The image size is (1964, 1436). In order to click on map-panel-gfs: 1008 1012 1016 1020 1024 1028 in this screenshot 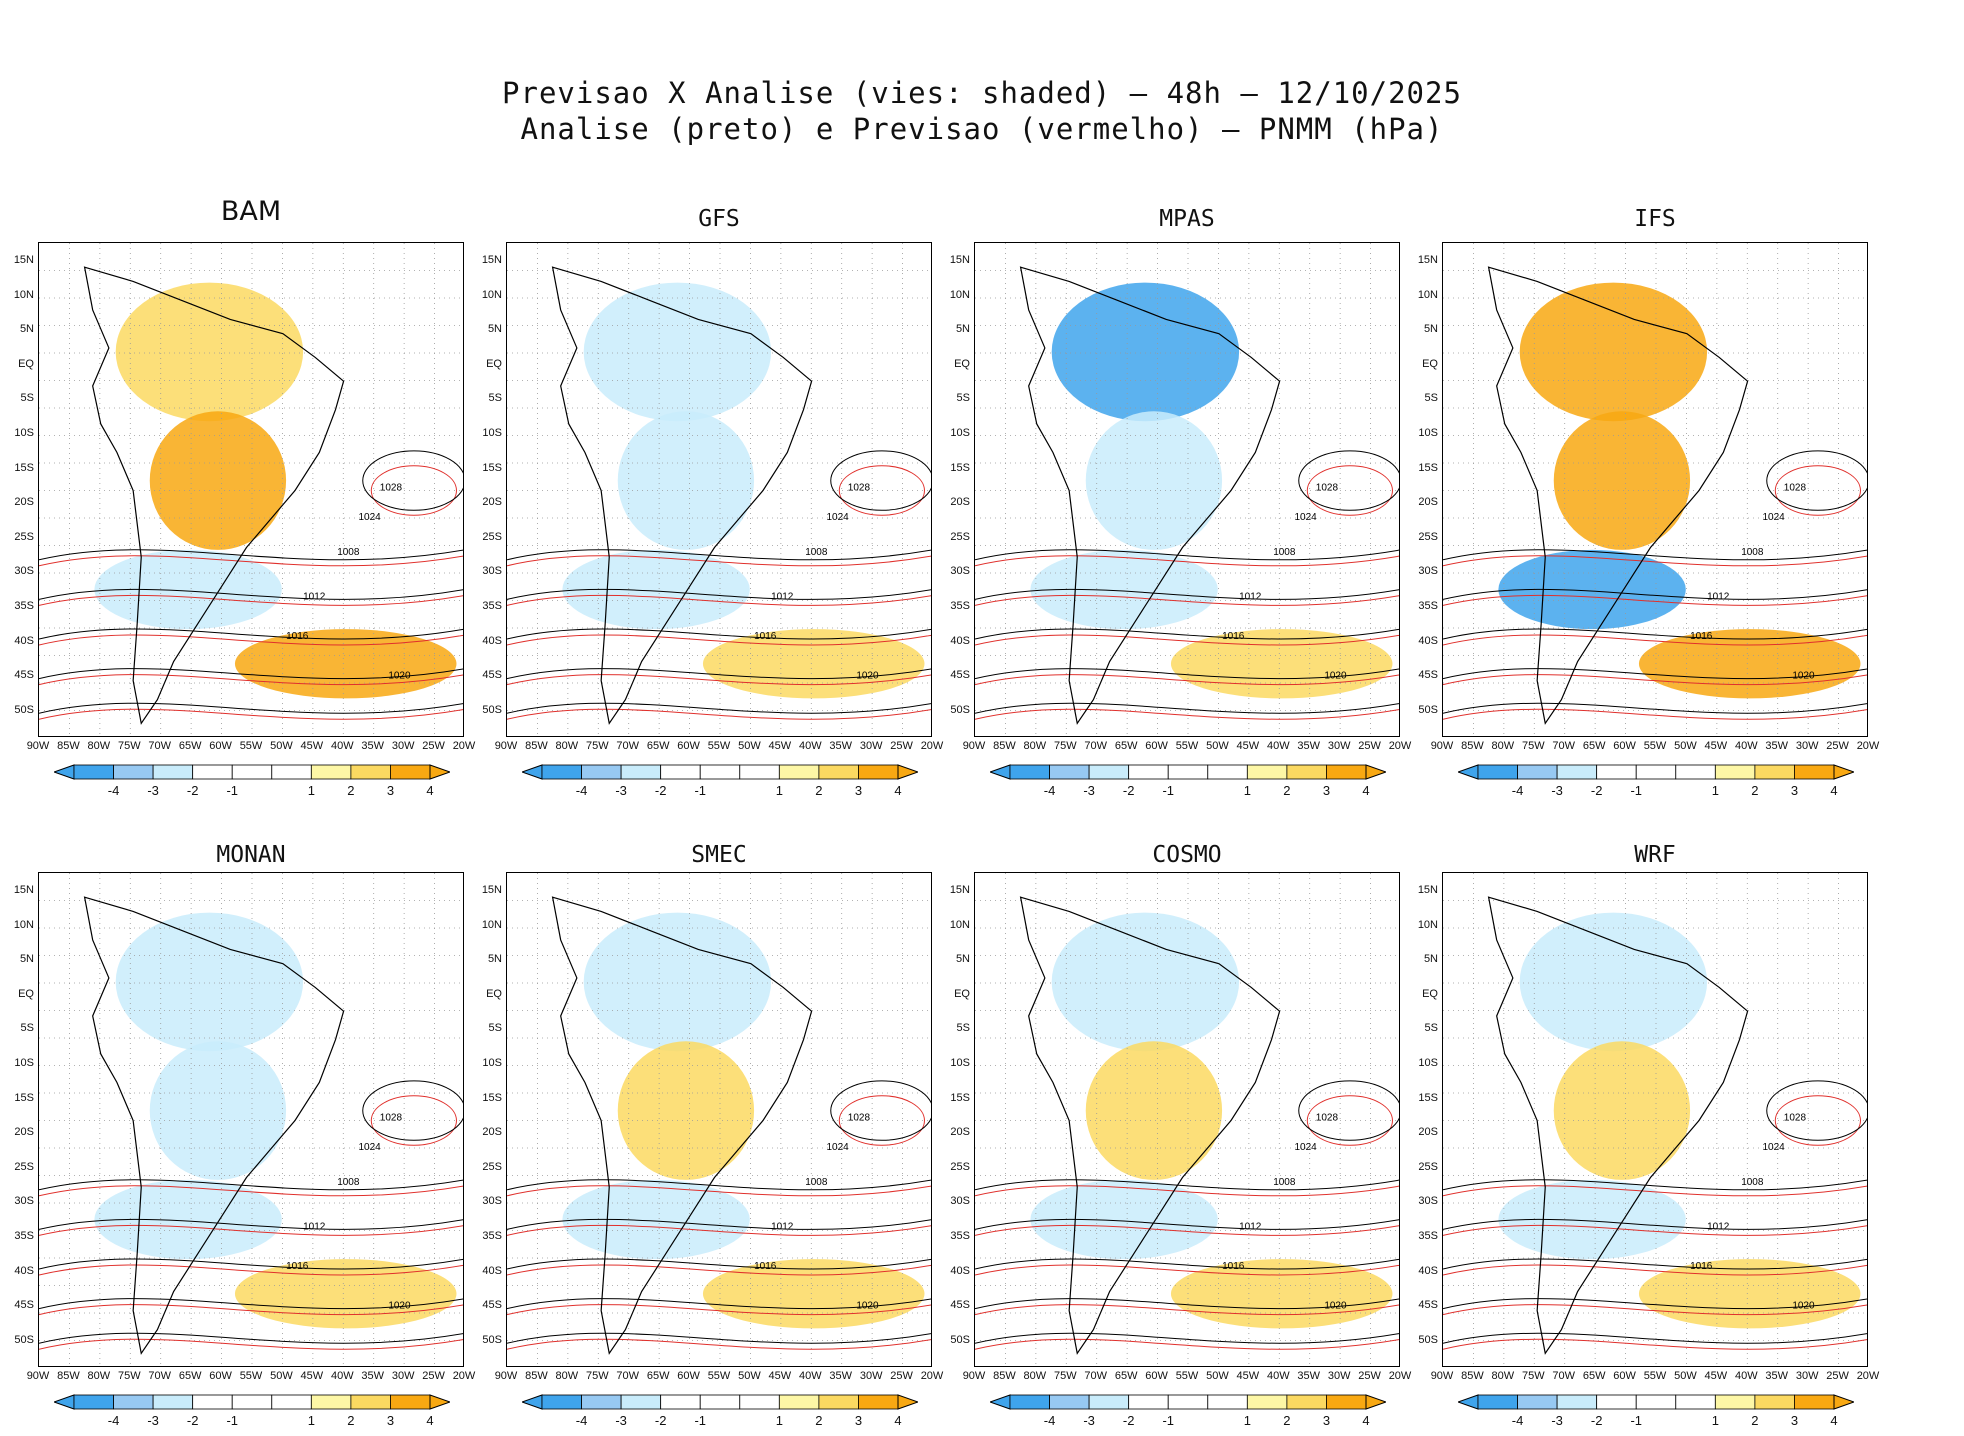, I will do `click(719, 489)`.